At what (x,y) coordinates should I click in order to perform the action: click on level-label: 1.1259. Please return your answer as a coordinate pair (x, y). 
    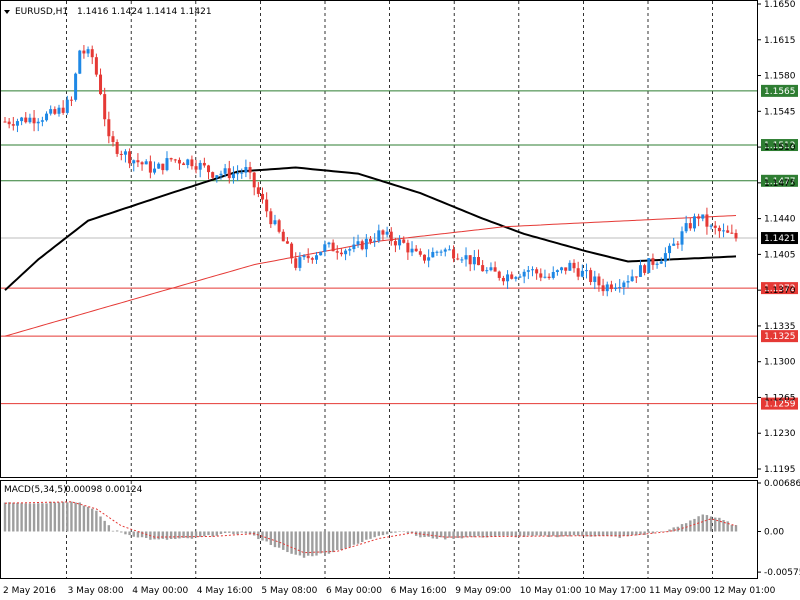
    Looking at the image, I should click on (780, 405).